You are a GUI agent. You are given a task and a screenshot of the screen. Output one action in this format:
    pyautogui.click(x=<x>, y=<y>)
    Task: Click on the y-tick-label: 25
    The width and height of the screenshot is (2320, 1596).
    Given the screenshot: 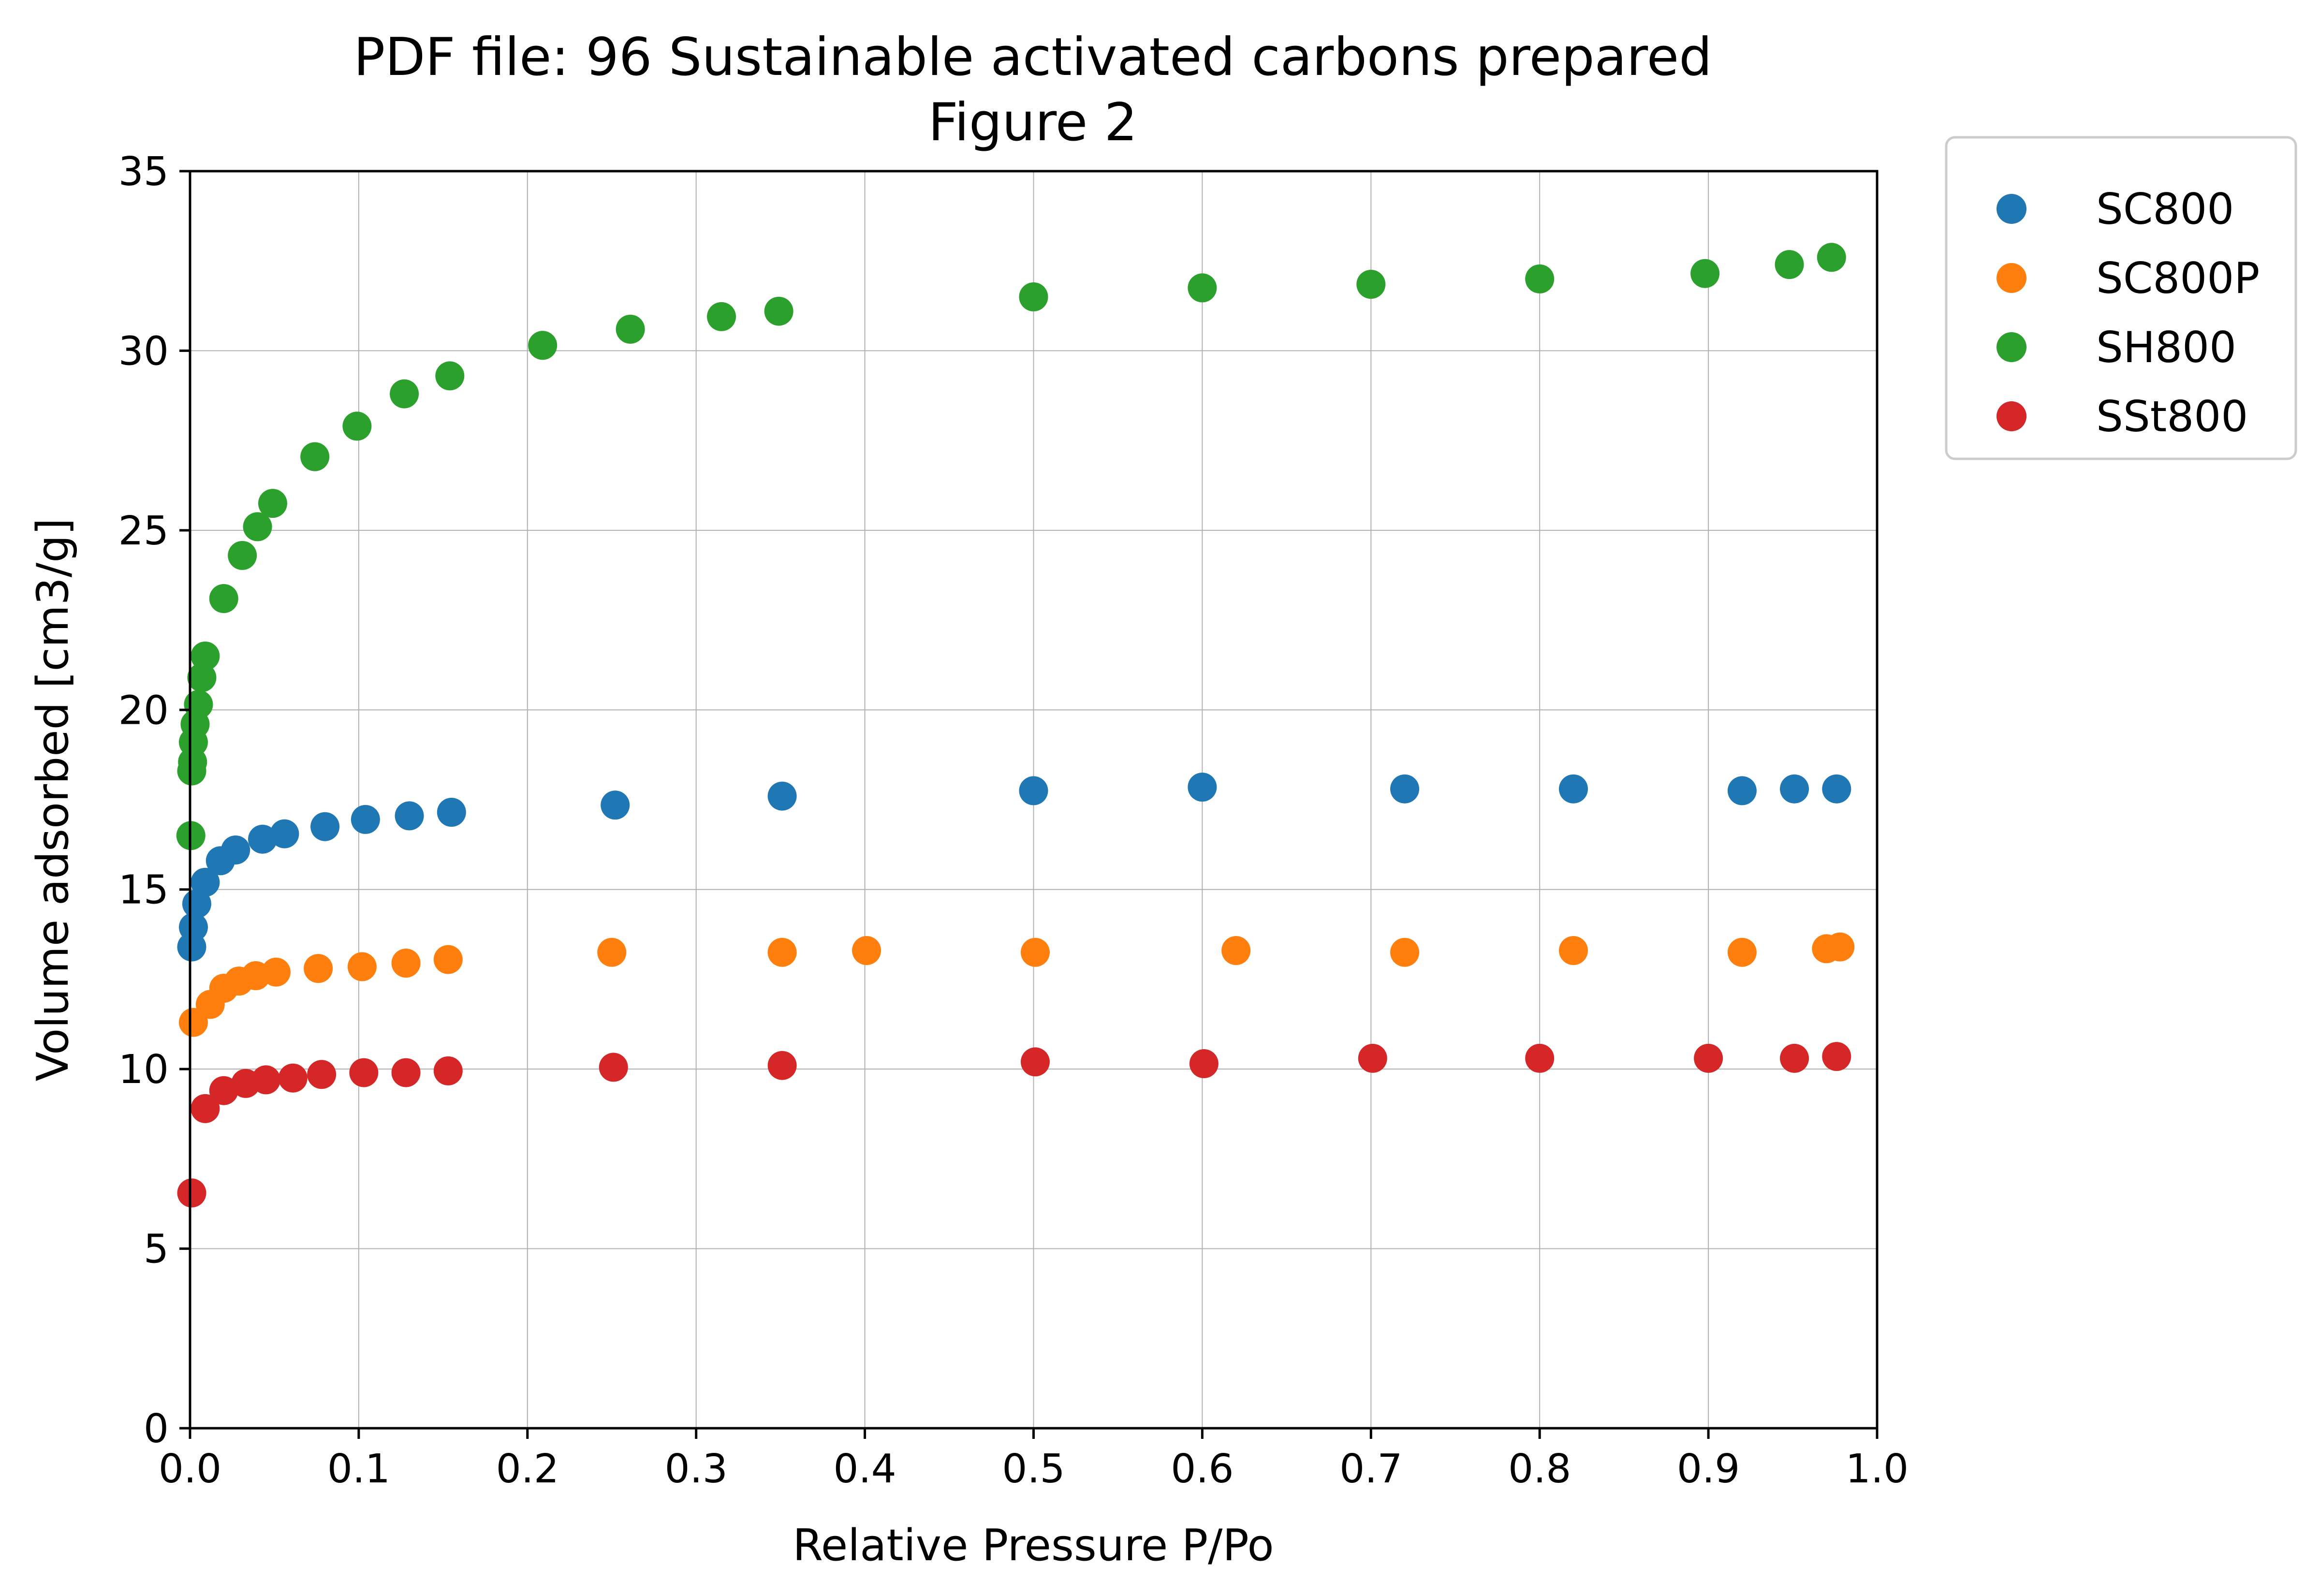 What is the action you would take?
    pyautogui.click(x=143, y=531)
    